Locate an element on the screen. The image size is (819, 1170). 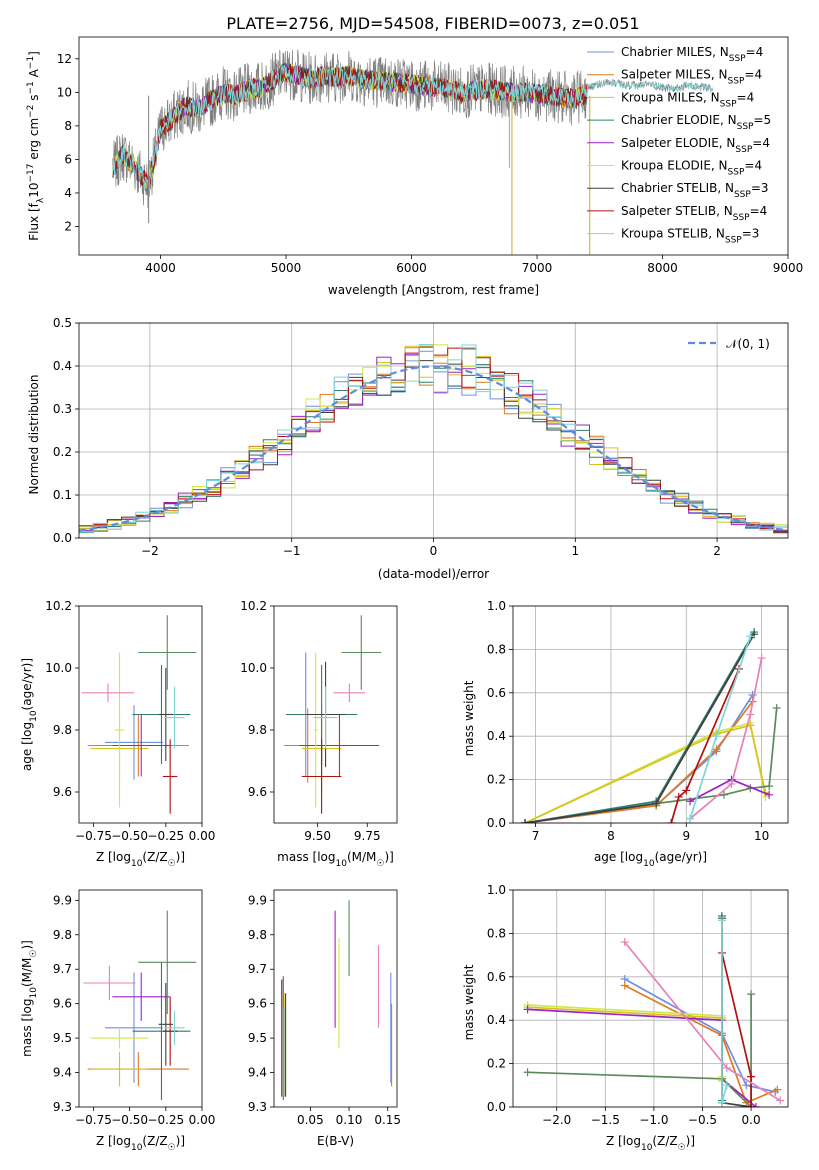
y-tick-label: 0.4 is located at coordinates (496, 1020).